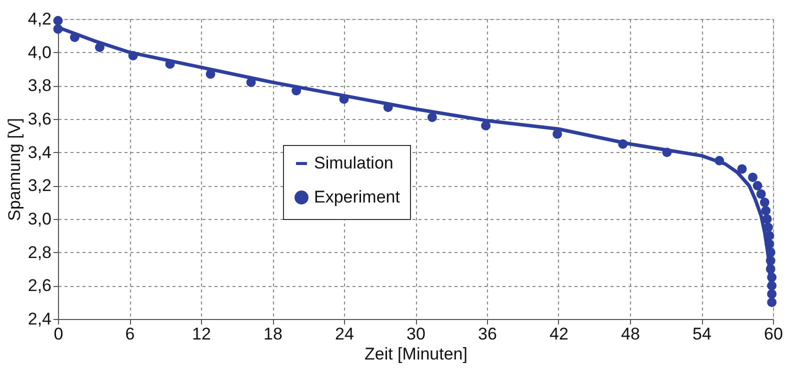  I want to click on y-tick-label: 2,6, so click(40, 286).